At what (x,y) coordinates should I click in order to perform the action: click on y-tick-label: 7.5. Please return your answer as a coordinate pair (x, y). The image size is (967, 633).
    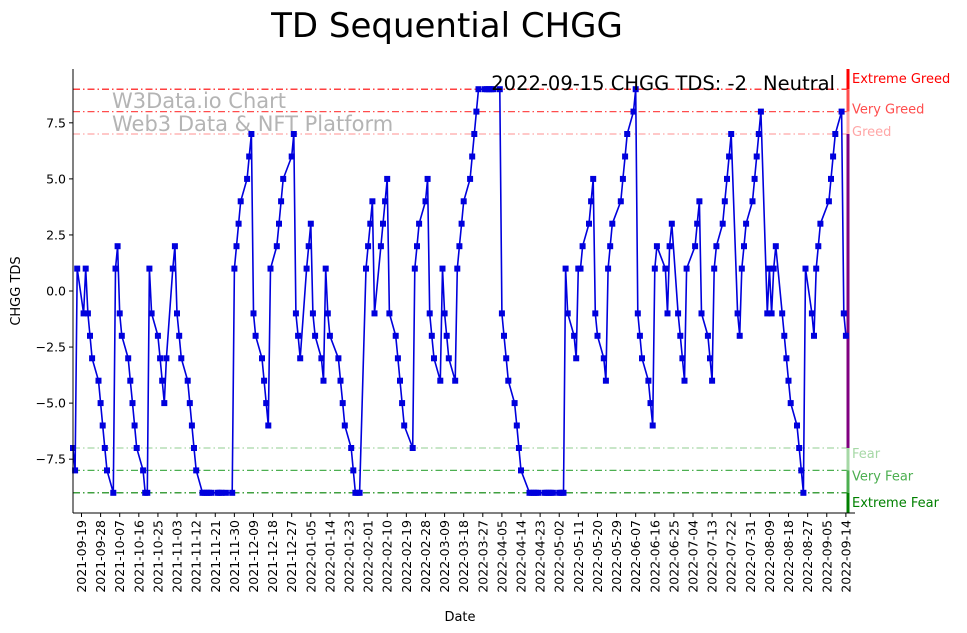
    Looking at the image, I should click on (56, 122).